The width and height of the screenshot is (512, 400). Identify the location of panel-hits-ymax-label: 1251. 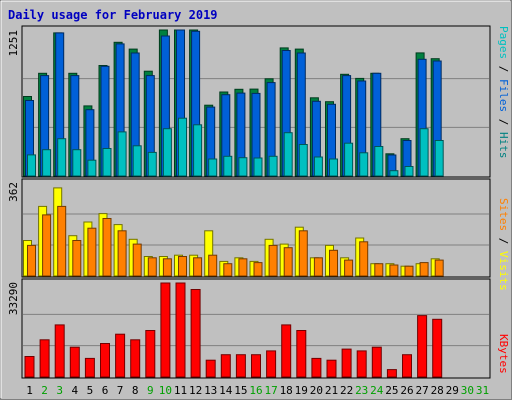
(13, 43).